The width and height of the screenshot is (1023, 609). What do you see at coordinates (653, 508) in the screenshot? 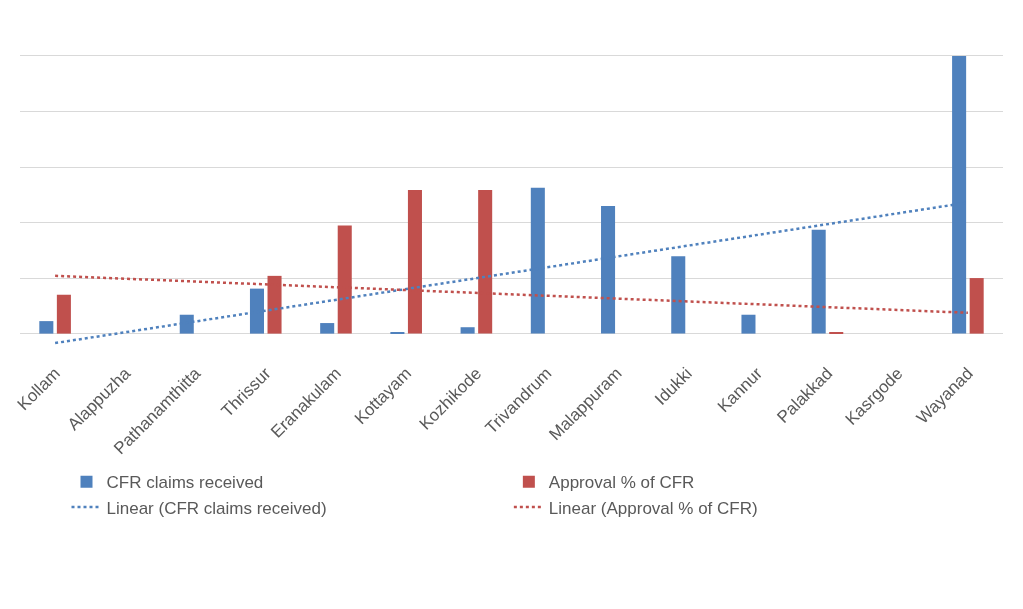
I see `legend-label: Linear (Approval % of CFR)` at bounding box center [653, 508].